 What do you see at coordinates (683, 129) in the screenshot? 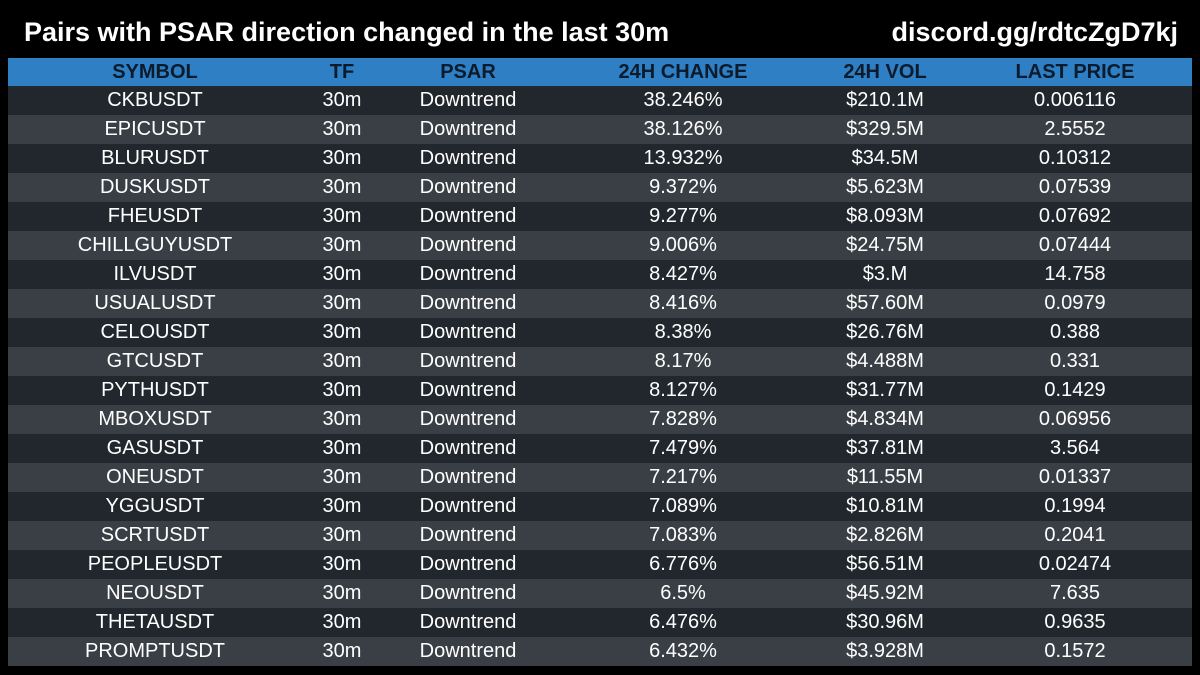
I see `change-cell: 38.126%` at bounding box center [683, 129].